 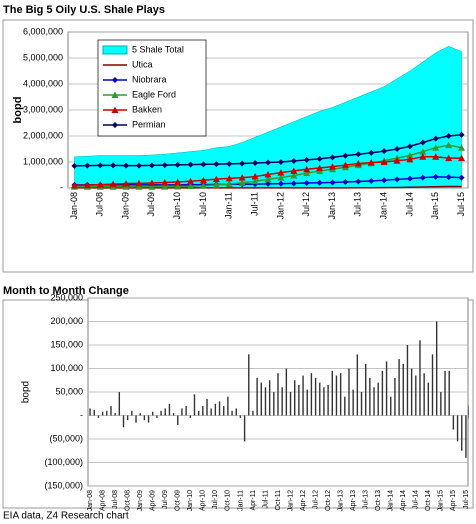 I want to click on y-tick-label: 5,000,000, so click(x=43, y=57).